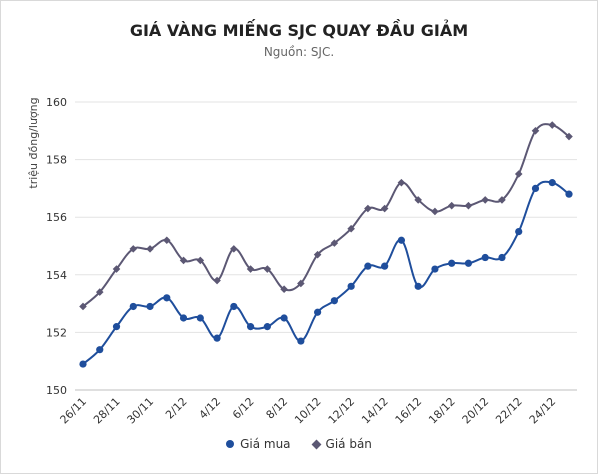 The image size is (598, 475). What do you see at coordinates (210, 408) in the screenshot?
I see `x-tick-label: 4/12` at bounding box center [210, 408].